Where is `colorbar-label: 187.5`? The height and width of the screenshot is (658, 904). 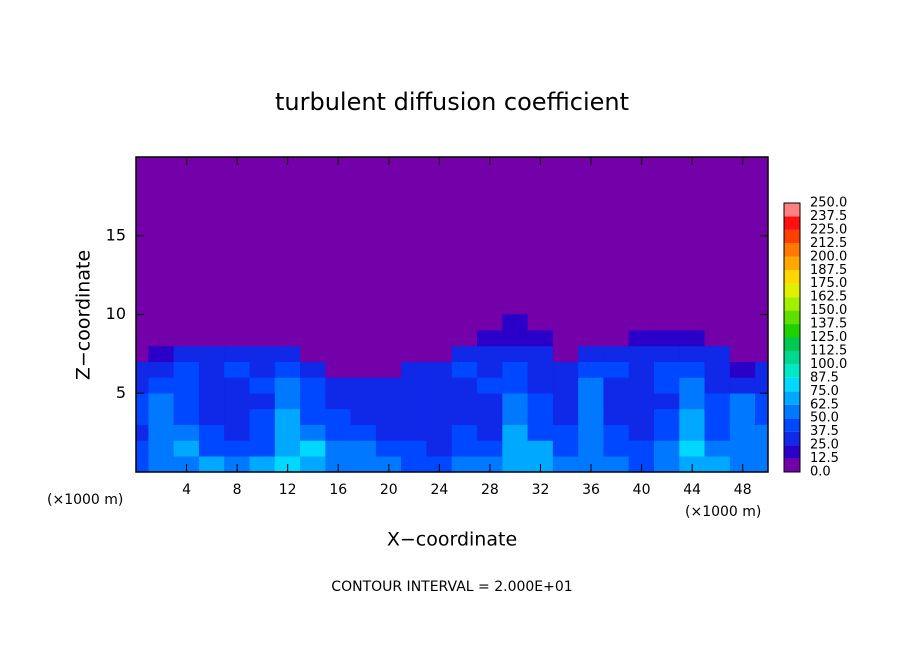
colorbar-label: 187.5 is located at coordinates (828, 270).